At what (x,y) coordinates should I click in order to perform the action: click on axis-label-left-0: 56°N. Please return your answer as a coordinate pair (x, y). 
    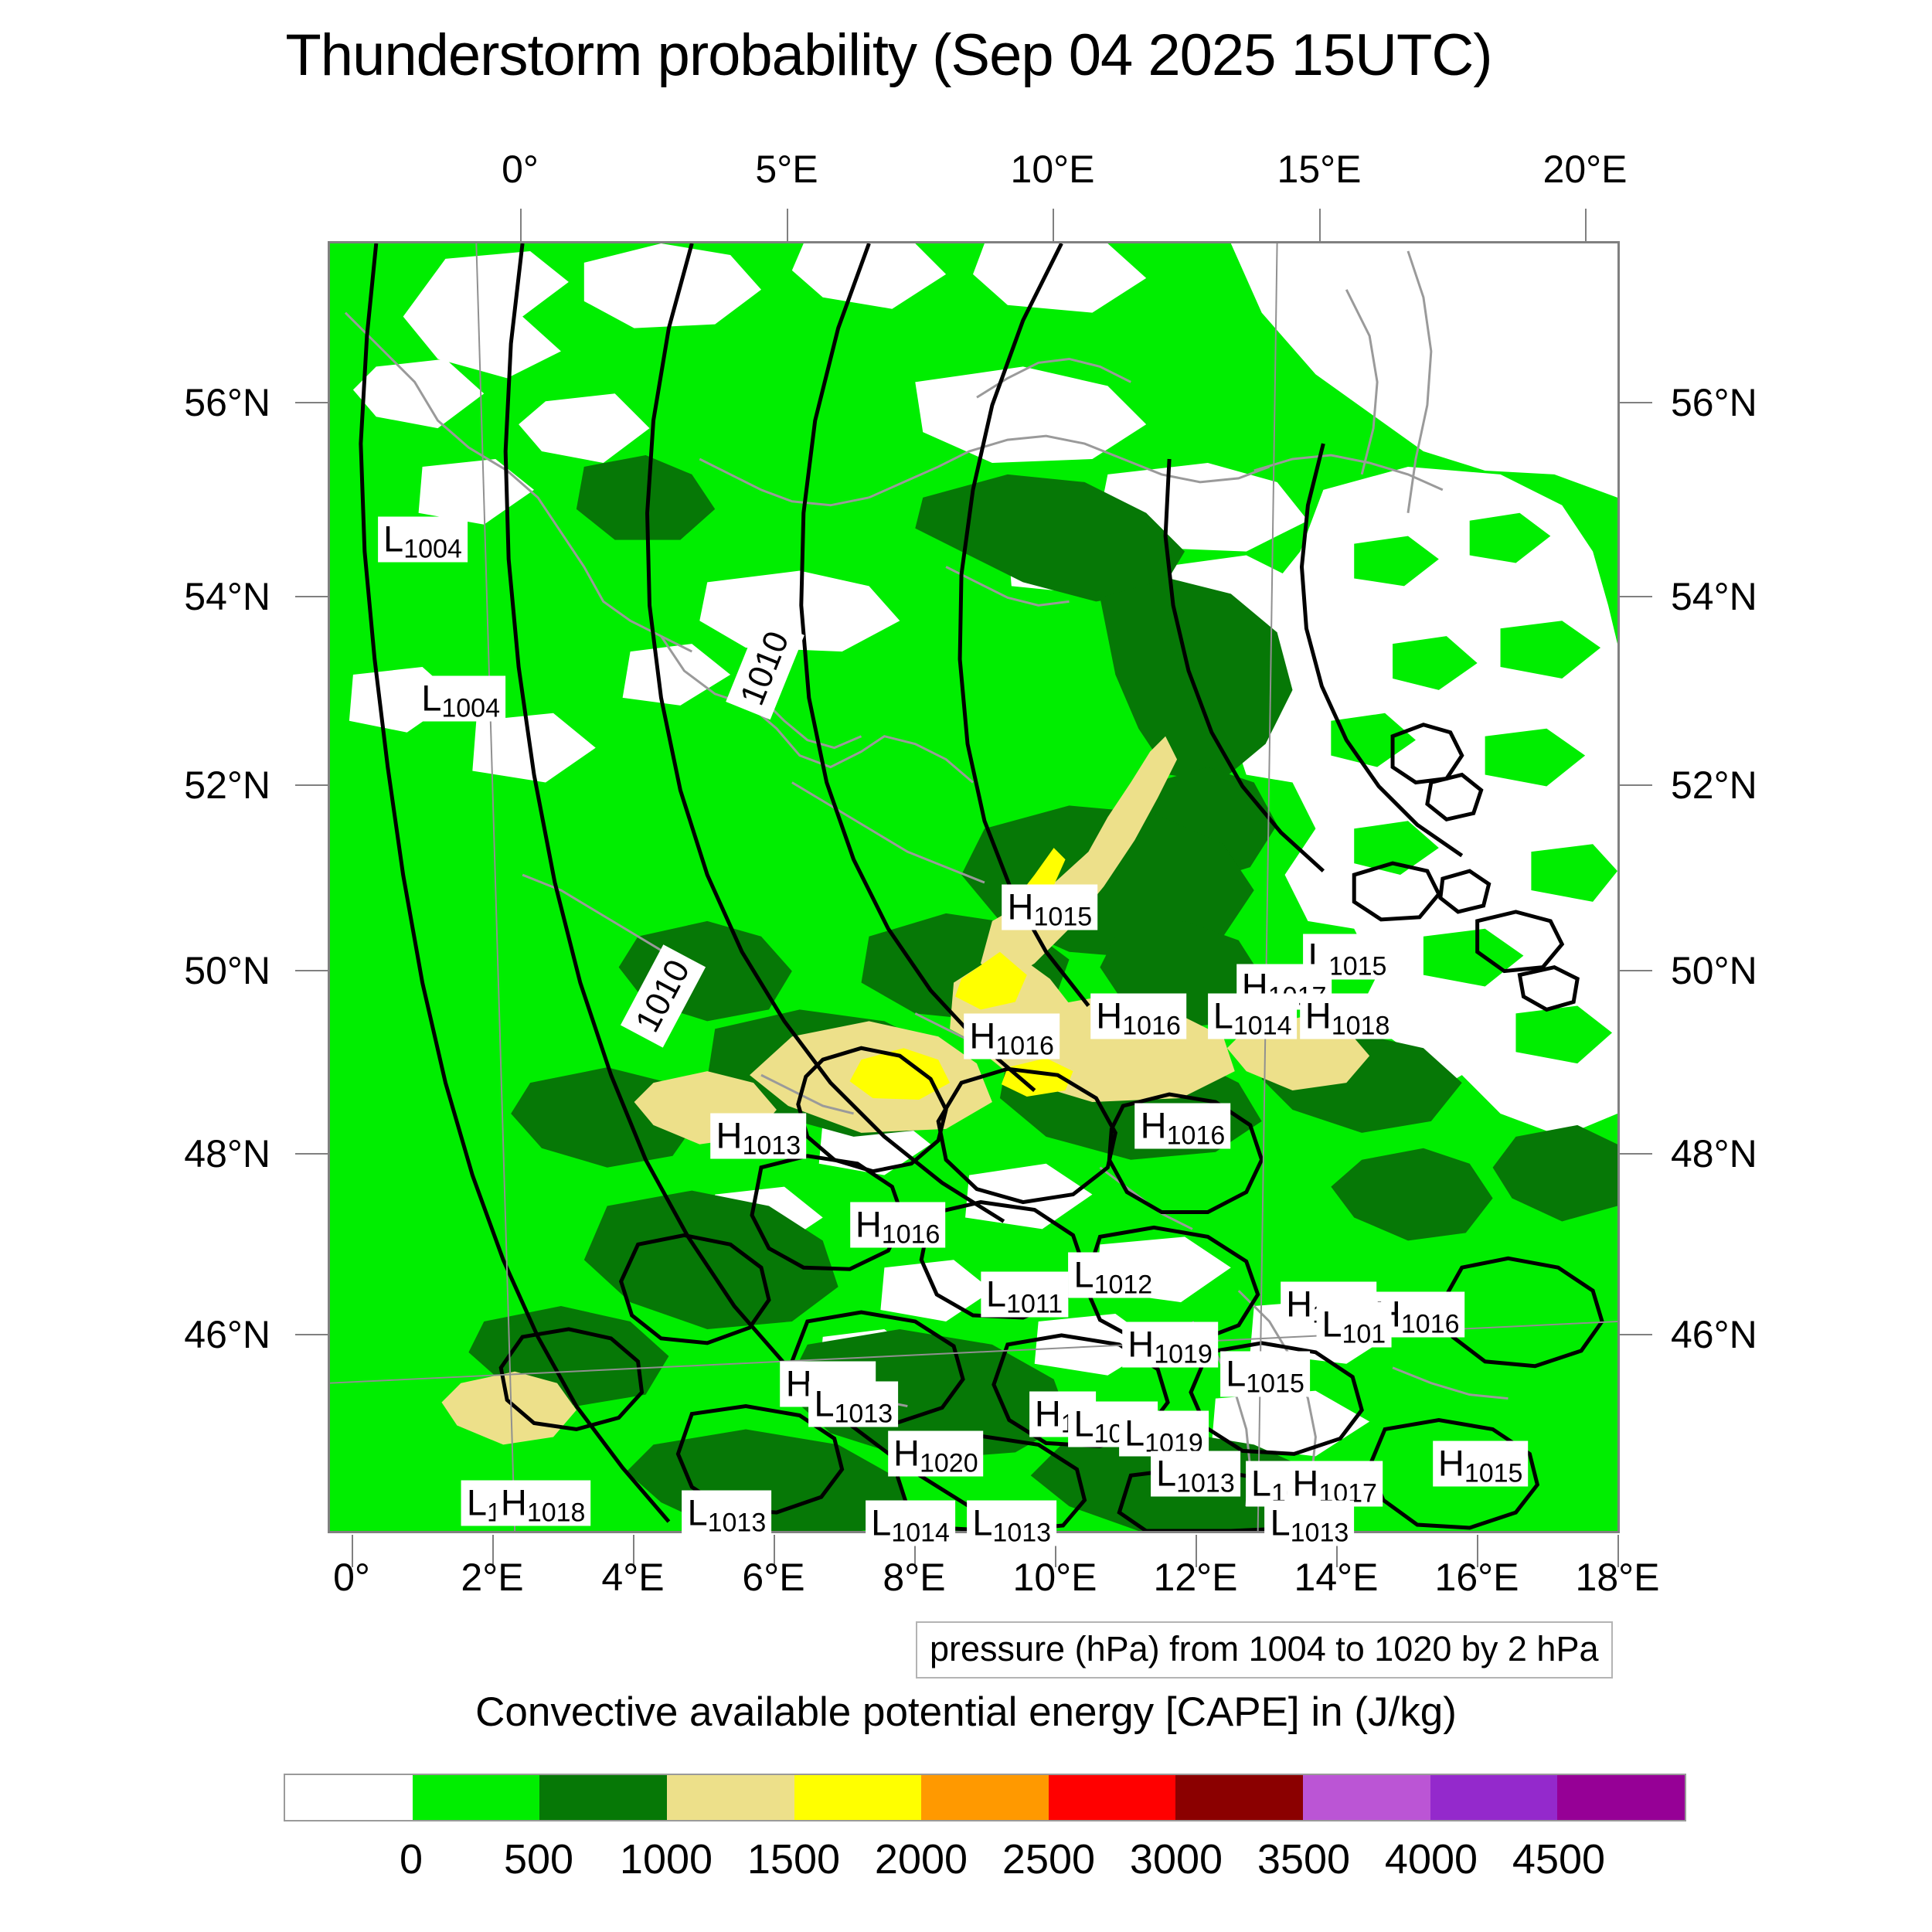
    Looking at the image, I should click on (227, 403).